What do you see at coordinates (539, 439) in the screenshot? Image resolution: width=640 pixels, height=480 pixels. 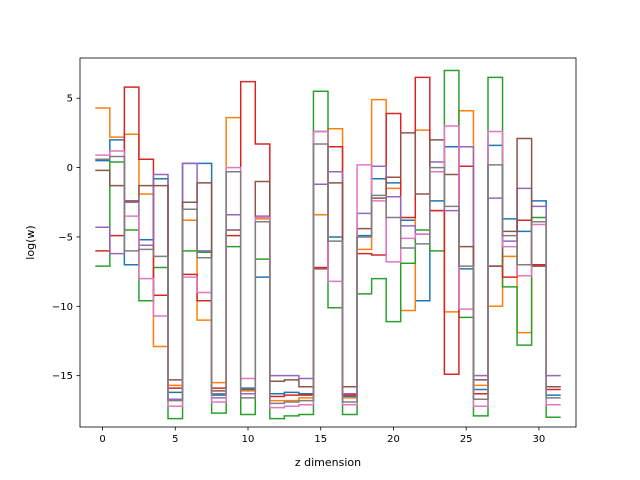 I see `x-tick-label: 30` at bounding box center [539, 439].